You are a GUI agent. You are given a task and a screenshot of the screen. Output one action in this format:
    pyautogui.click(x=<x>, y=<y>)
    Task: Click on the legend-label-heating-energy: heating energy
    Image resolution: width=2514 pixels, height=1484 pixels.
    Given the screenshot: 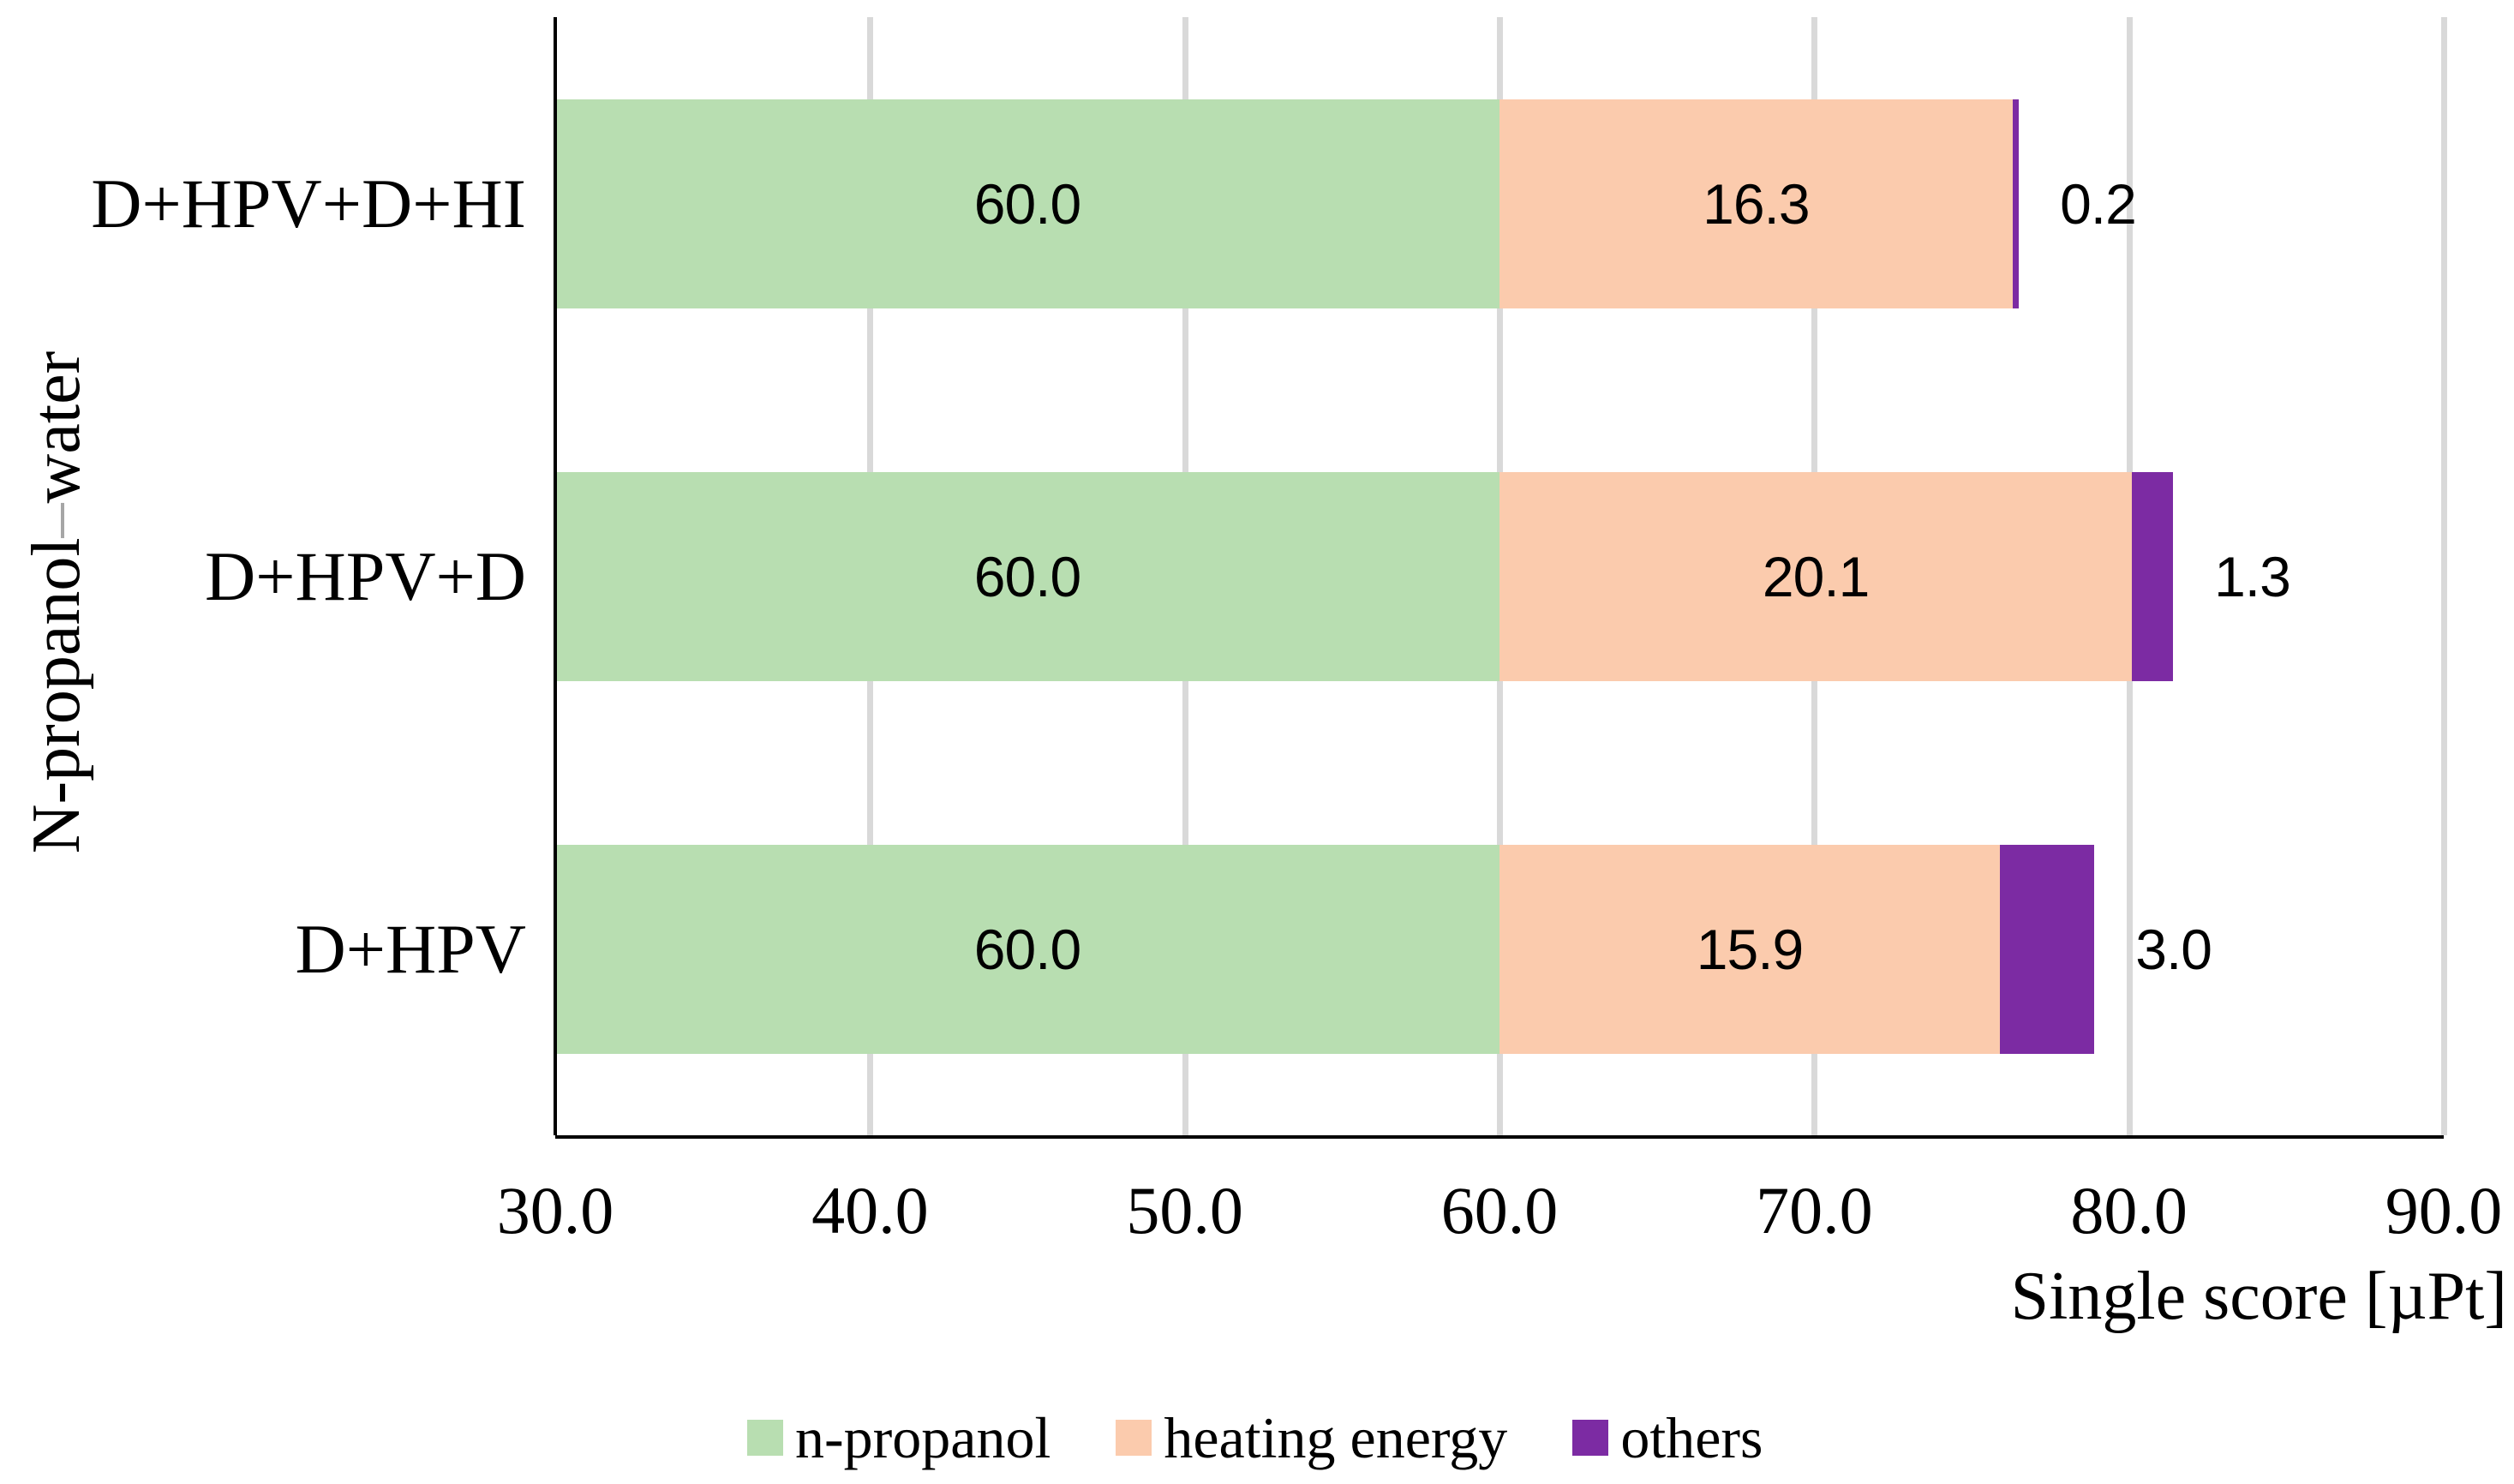 What is the action you would take?
    pyautogui.click(x=1336, y=1437)
    